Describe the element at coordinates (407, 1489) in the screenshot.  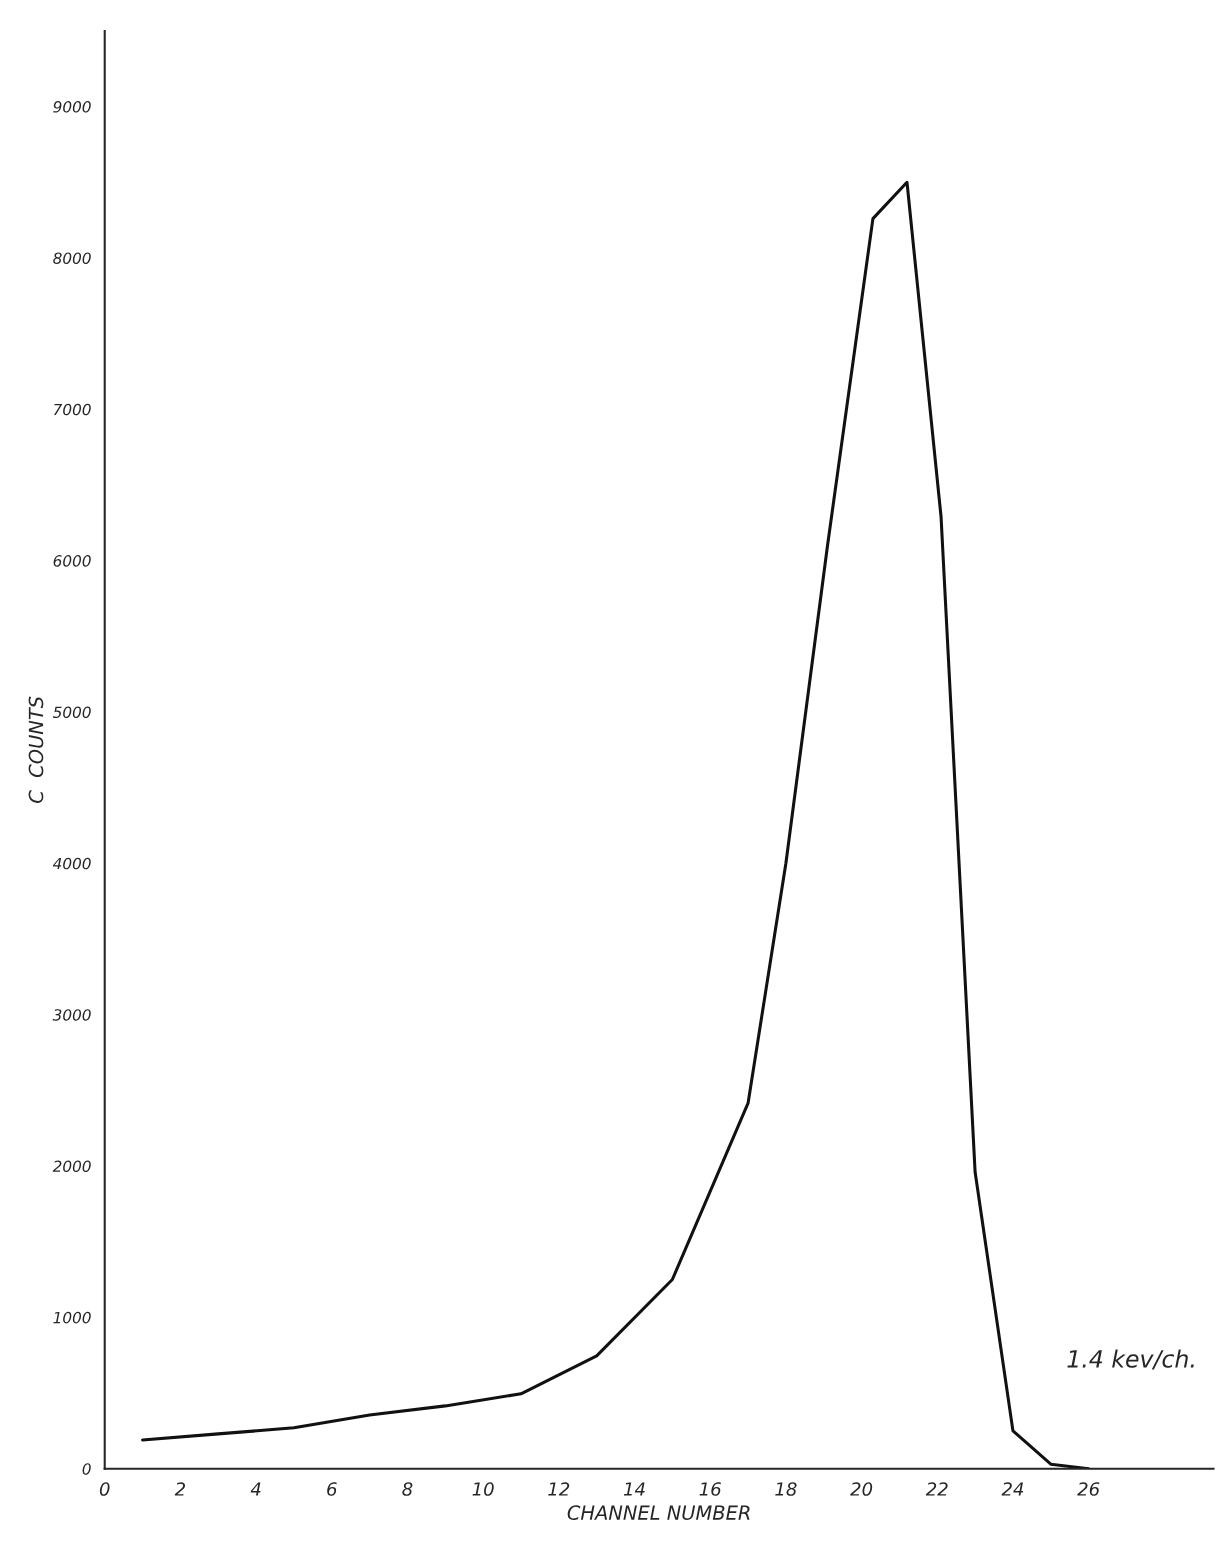
I see `x-tick-label: 8` at that location.